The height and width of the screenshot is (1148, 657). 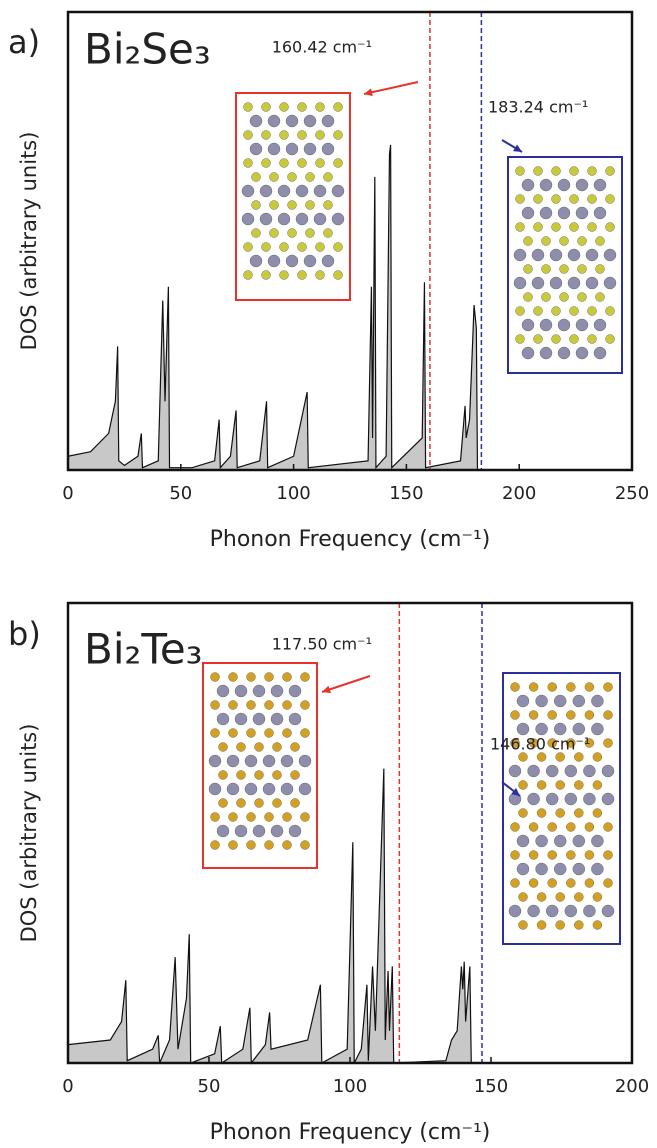 What do you see at coordinates (346, 684) in the screenshot?
I see `arrow` at bounding box center [346, 684].